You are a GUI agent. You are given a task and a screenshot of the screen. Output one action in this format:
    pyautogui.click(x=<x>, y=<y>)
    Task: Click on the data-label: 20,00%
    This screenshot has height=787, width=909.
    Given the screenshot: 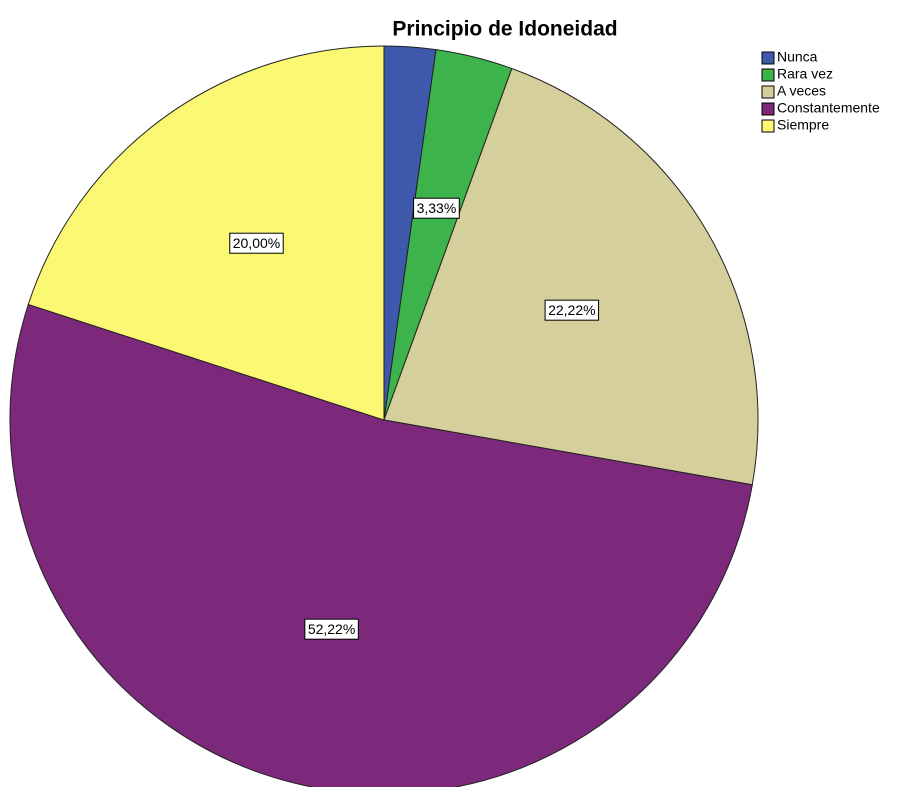 What is the action you would take?
    pyautogui.click(x=256, y=243)
    